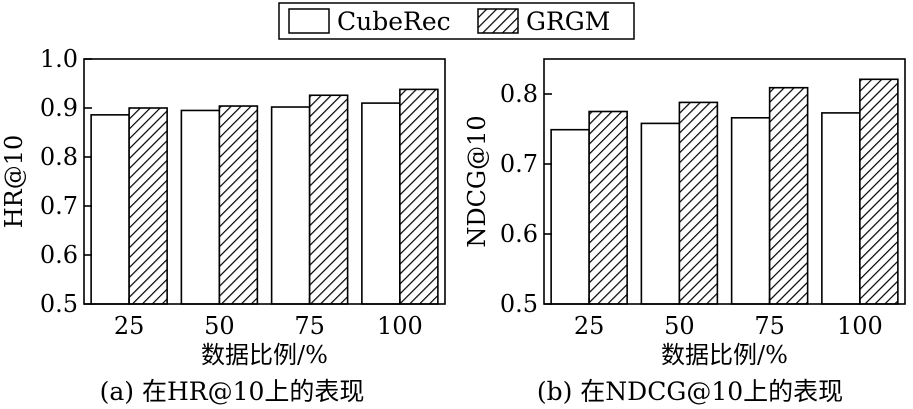 Image resolution: width=913 pixels, height=409 pixels. I want to click on caption-b: (b) 在NDCG@10上的表现, so click(690, 391).